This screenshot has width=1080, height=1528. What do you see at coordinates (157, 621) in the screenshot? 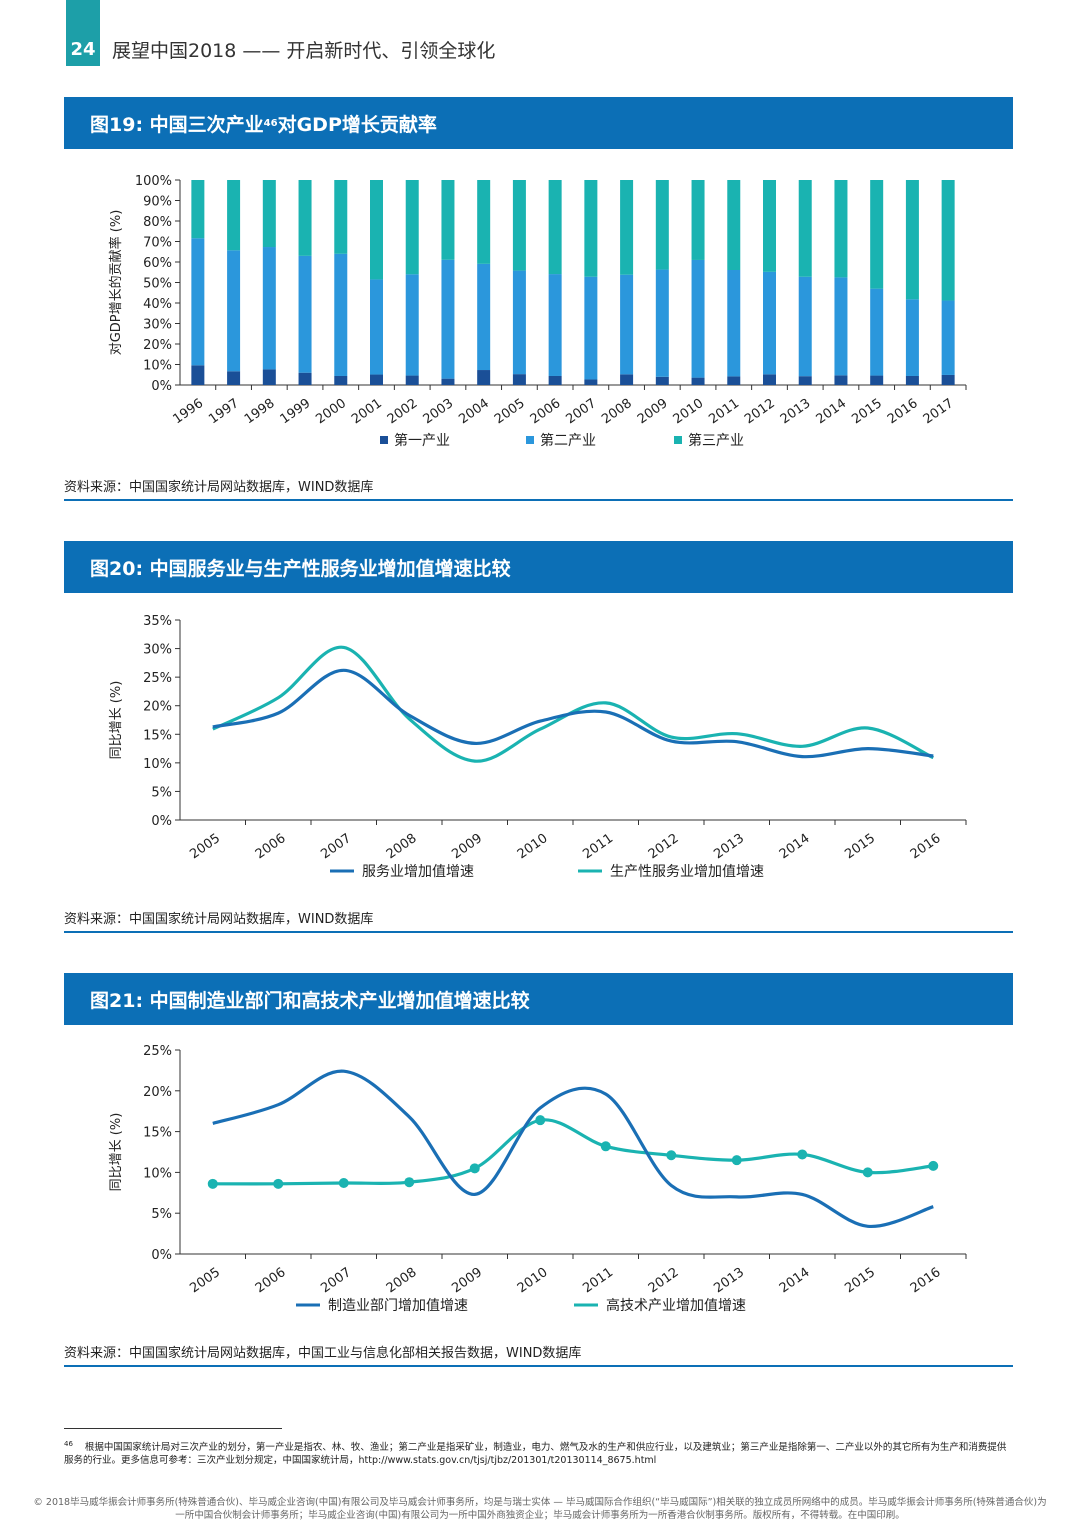
I see `y-tick-label: 35%` at bounding box center [157, 621].